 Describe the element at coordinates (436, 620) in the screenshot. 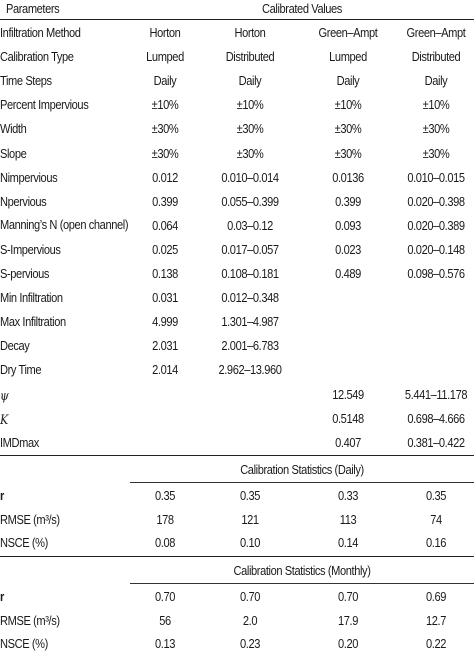

I see `value-cell: 12.7` at that location.